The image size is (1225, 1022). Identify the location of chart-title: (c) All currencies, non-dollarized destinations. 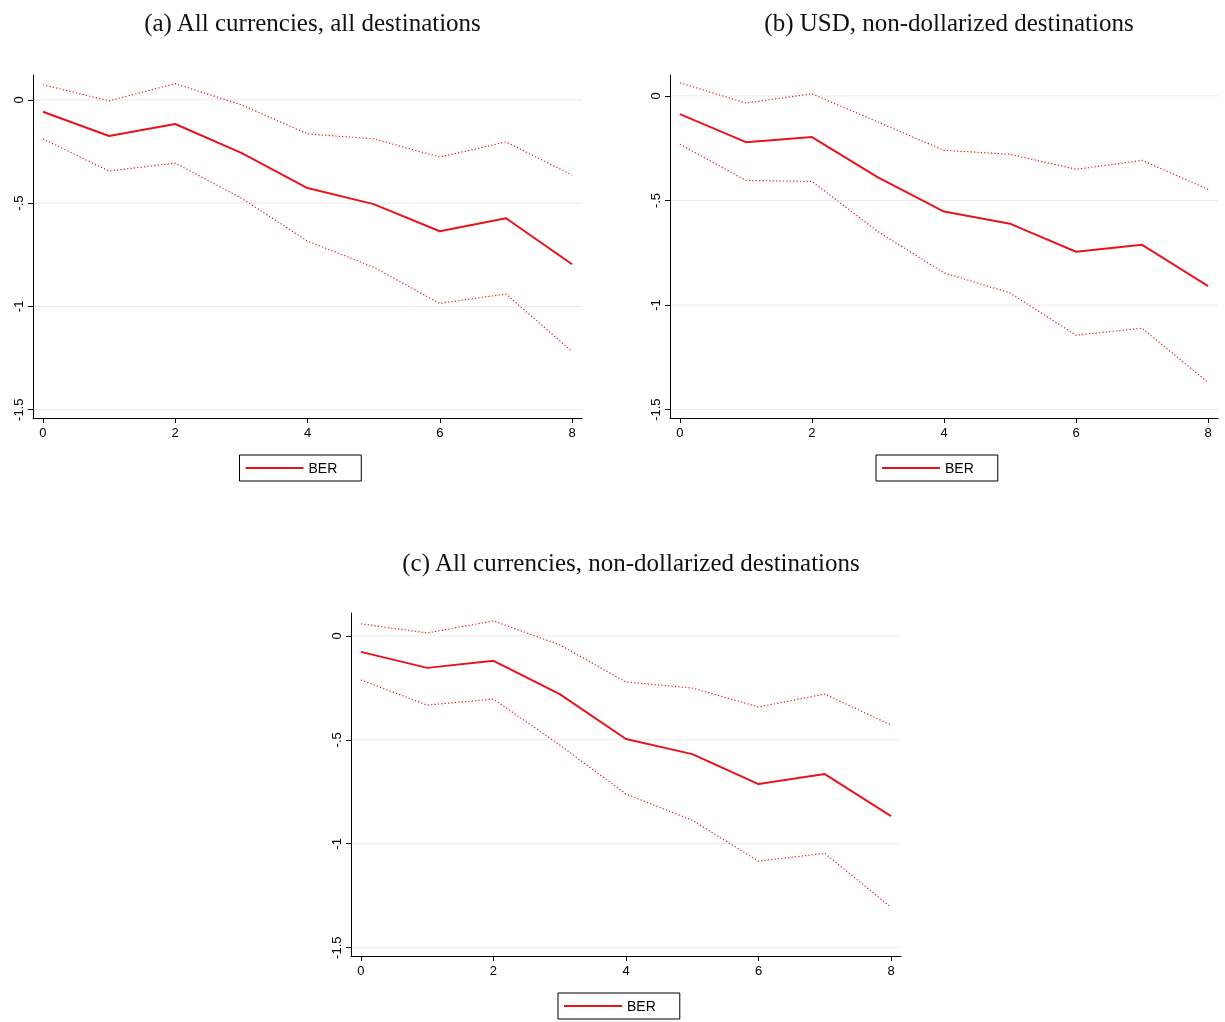
(631, 563).